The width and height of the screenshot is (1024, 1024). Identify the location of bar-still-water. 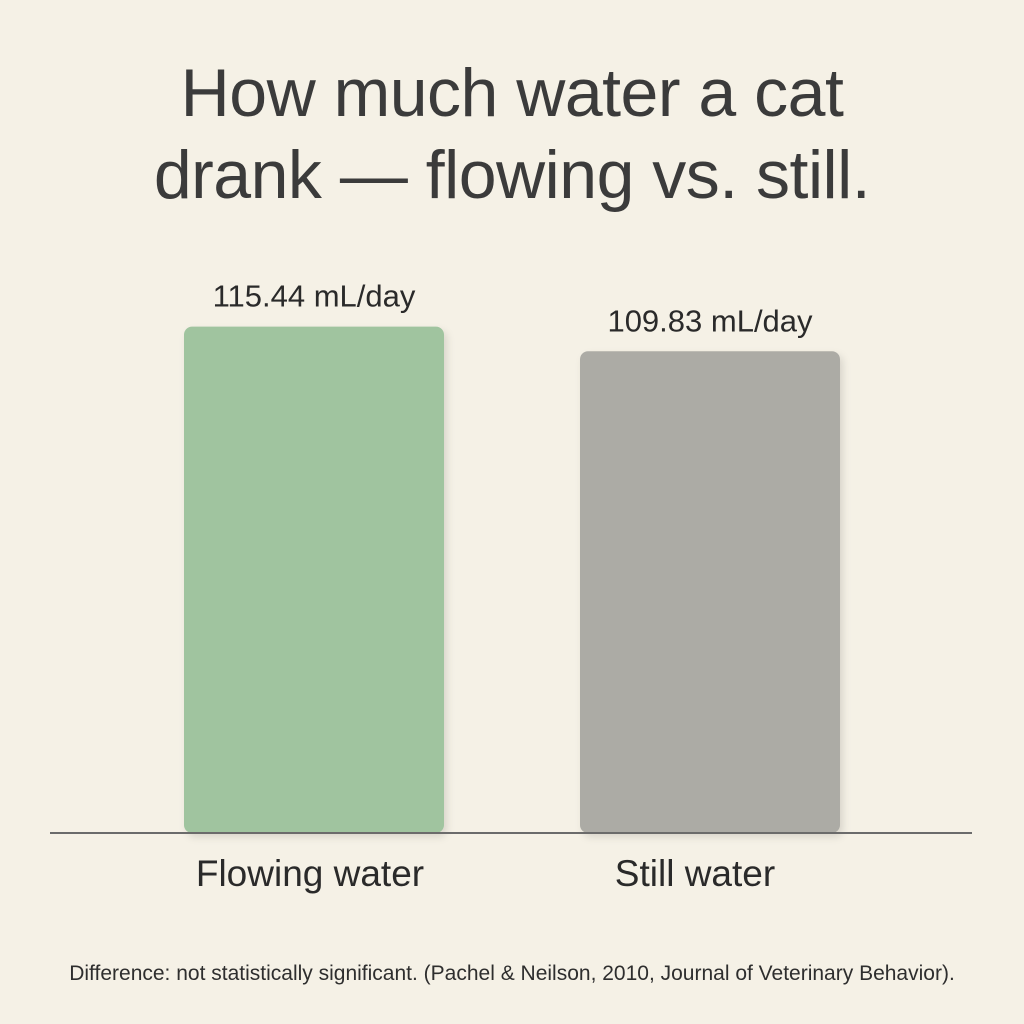
(710, 592).